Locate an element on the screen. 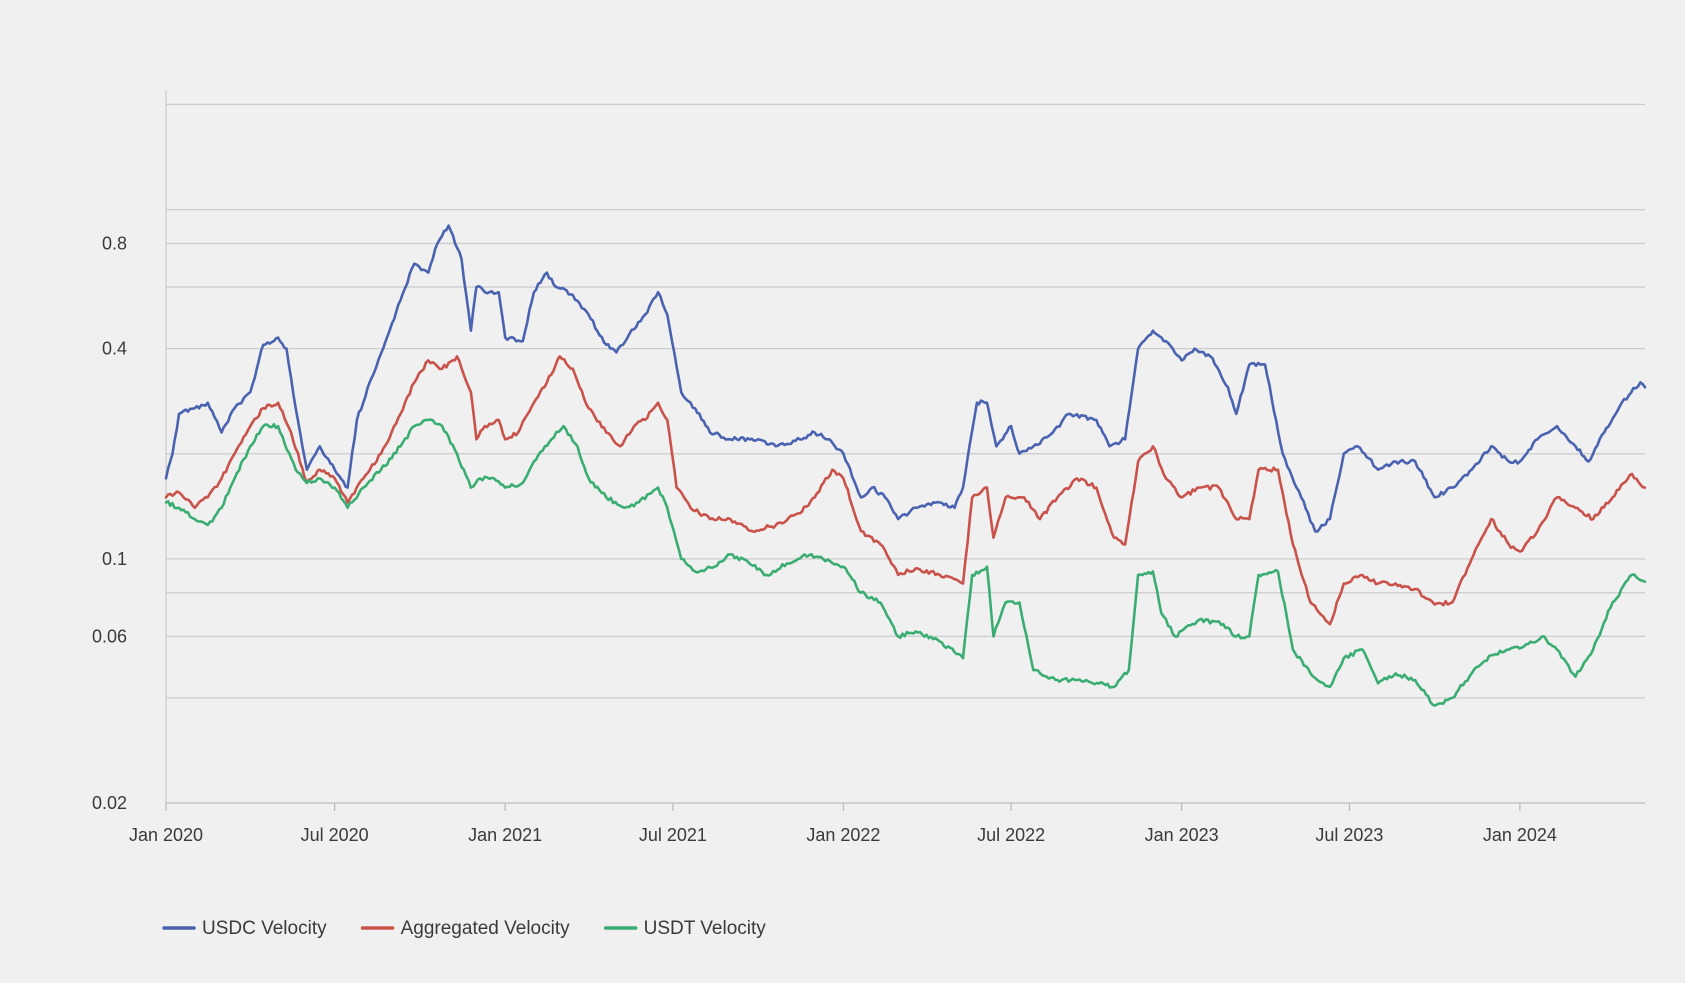  x-tick-label: Jan 2022 is located at coordinates (843, 835).